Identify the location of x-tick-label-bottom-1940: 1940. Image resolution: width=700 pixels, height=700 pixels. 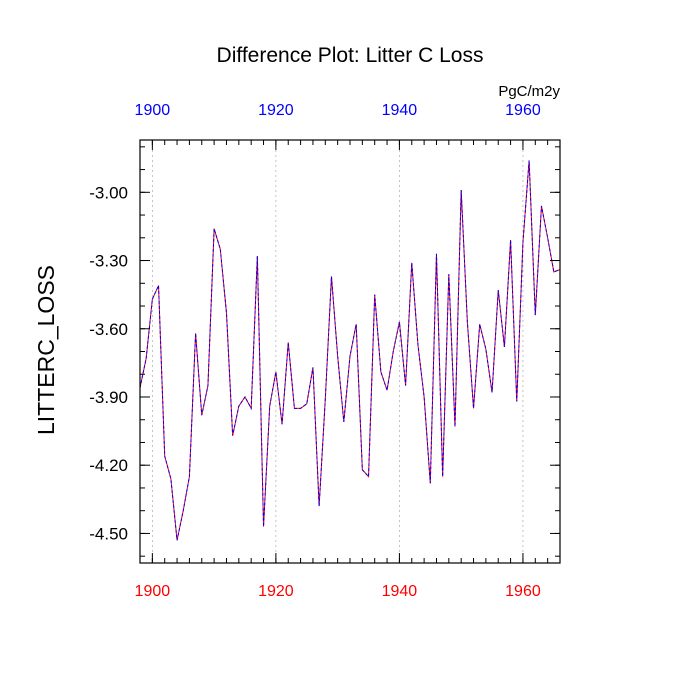
(400, 591).